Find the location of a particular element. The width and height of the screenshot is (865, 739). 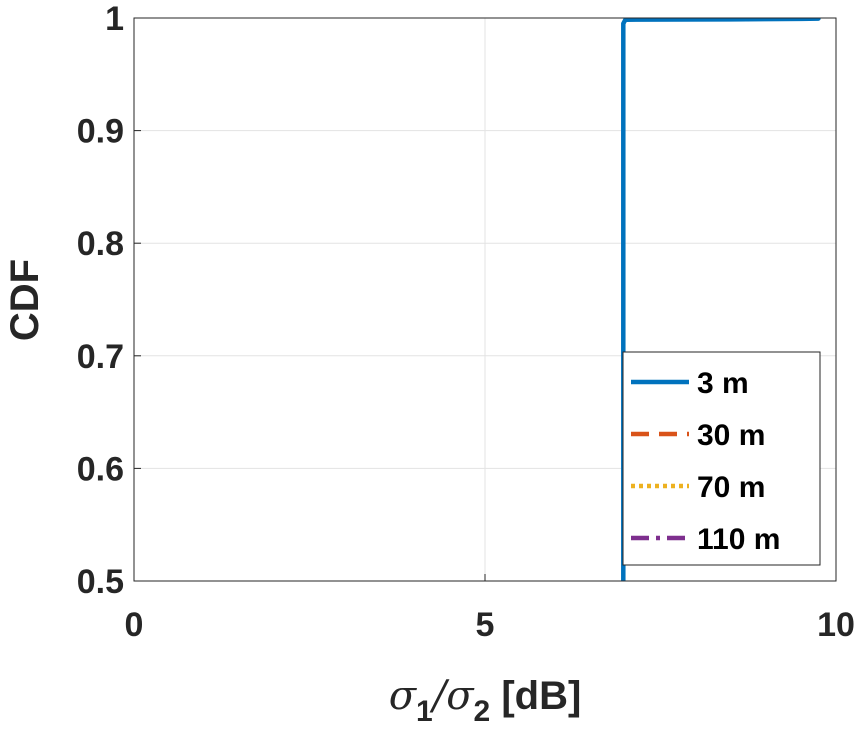

legend-label: 110 m is located at coordinates (738, 539).